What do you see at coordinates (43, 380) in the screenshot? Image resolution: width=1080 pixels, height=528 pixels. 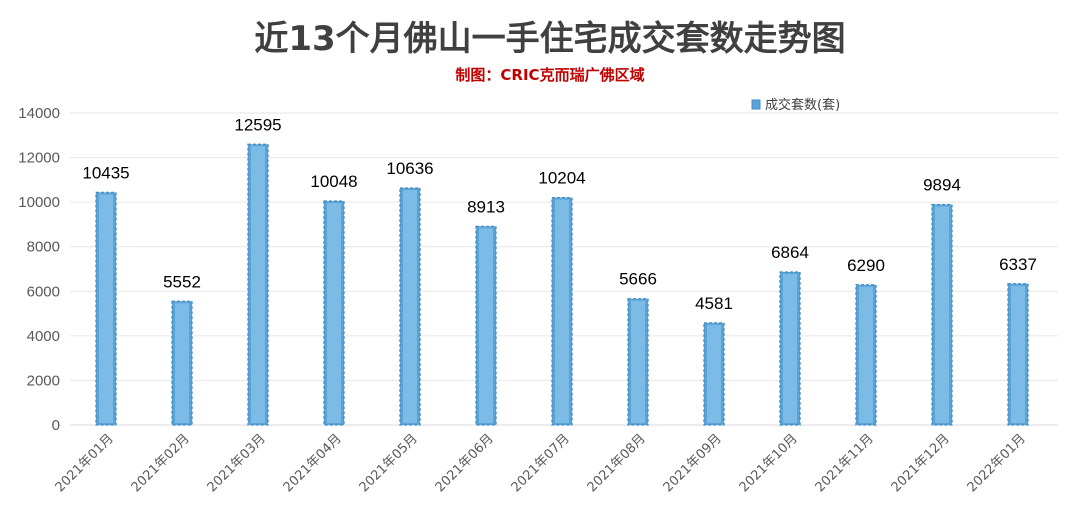 I see `y-tick-label: 2000` at bounding box center [43, 380].